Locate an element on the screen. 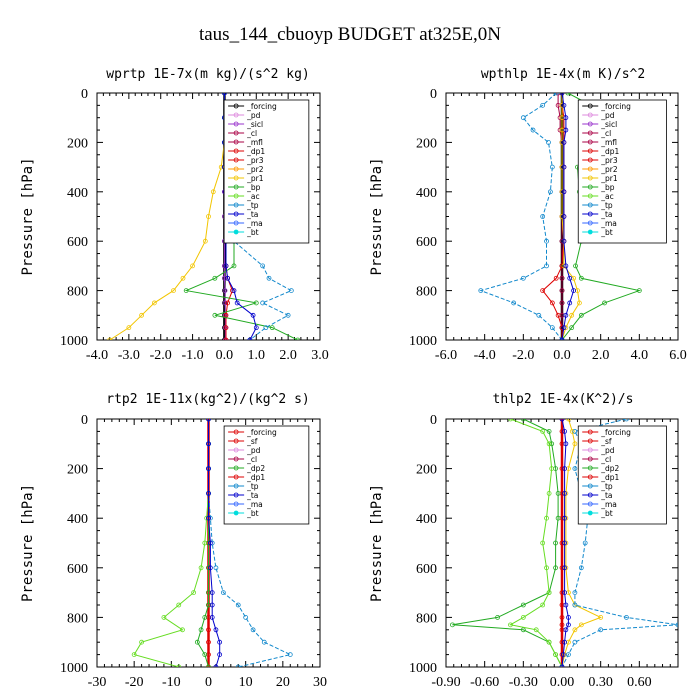  x-tick-label: 0 is located at coordinates (208, 682).